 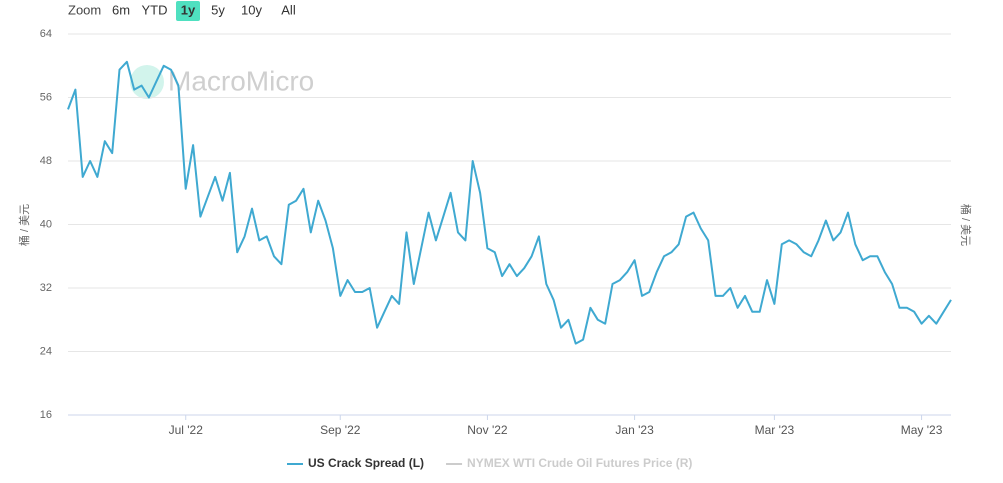 I want to click on x-tick-label: Jan '23, so click(x=634, y=430).